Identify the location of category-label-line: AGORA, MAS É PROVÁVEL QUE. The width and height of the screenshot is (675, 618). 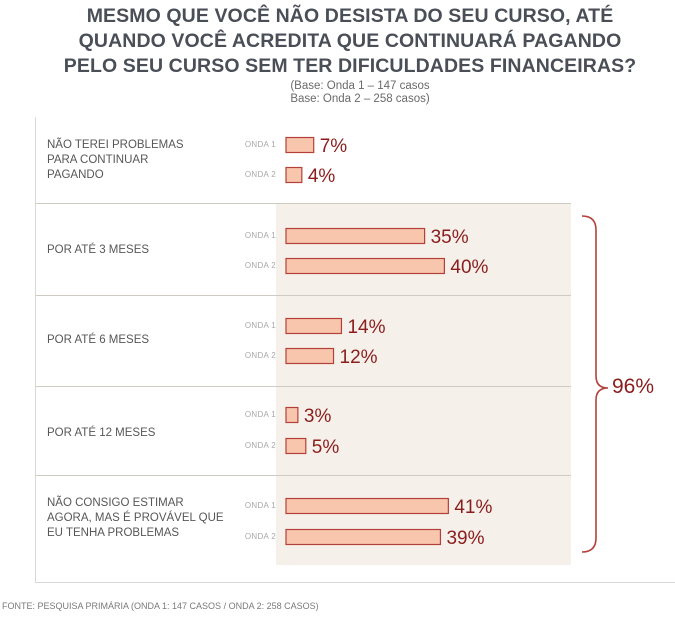
(135, 518).